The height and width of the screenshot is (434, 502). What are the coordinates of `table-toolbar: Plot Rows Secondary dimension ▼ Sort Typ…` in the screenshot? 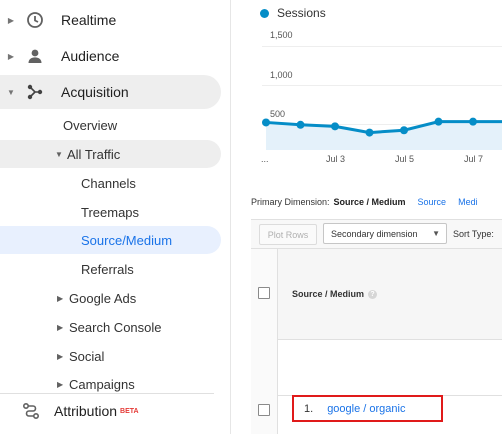 It's located at (376, 233).